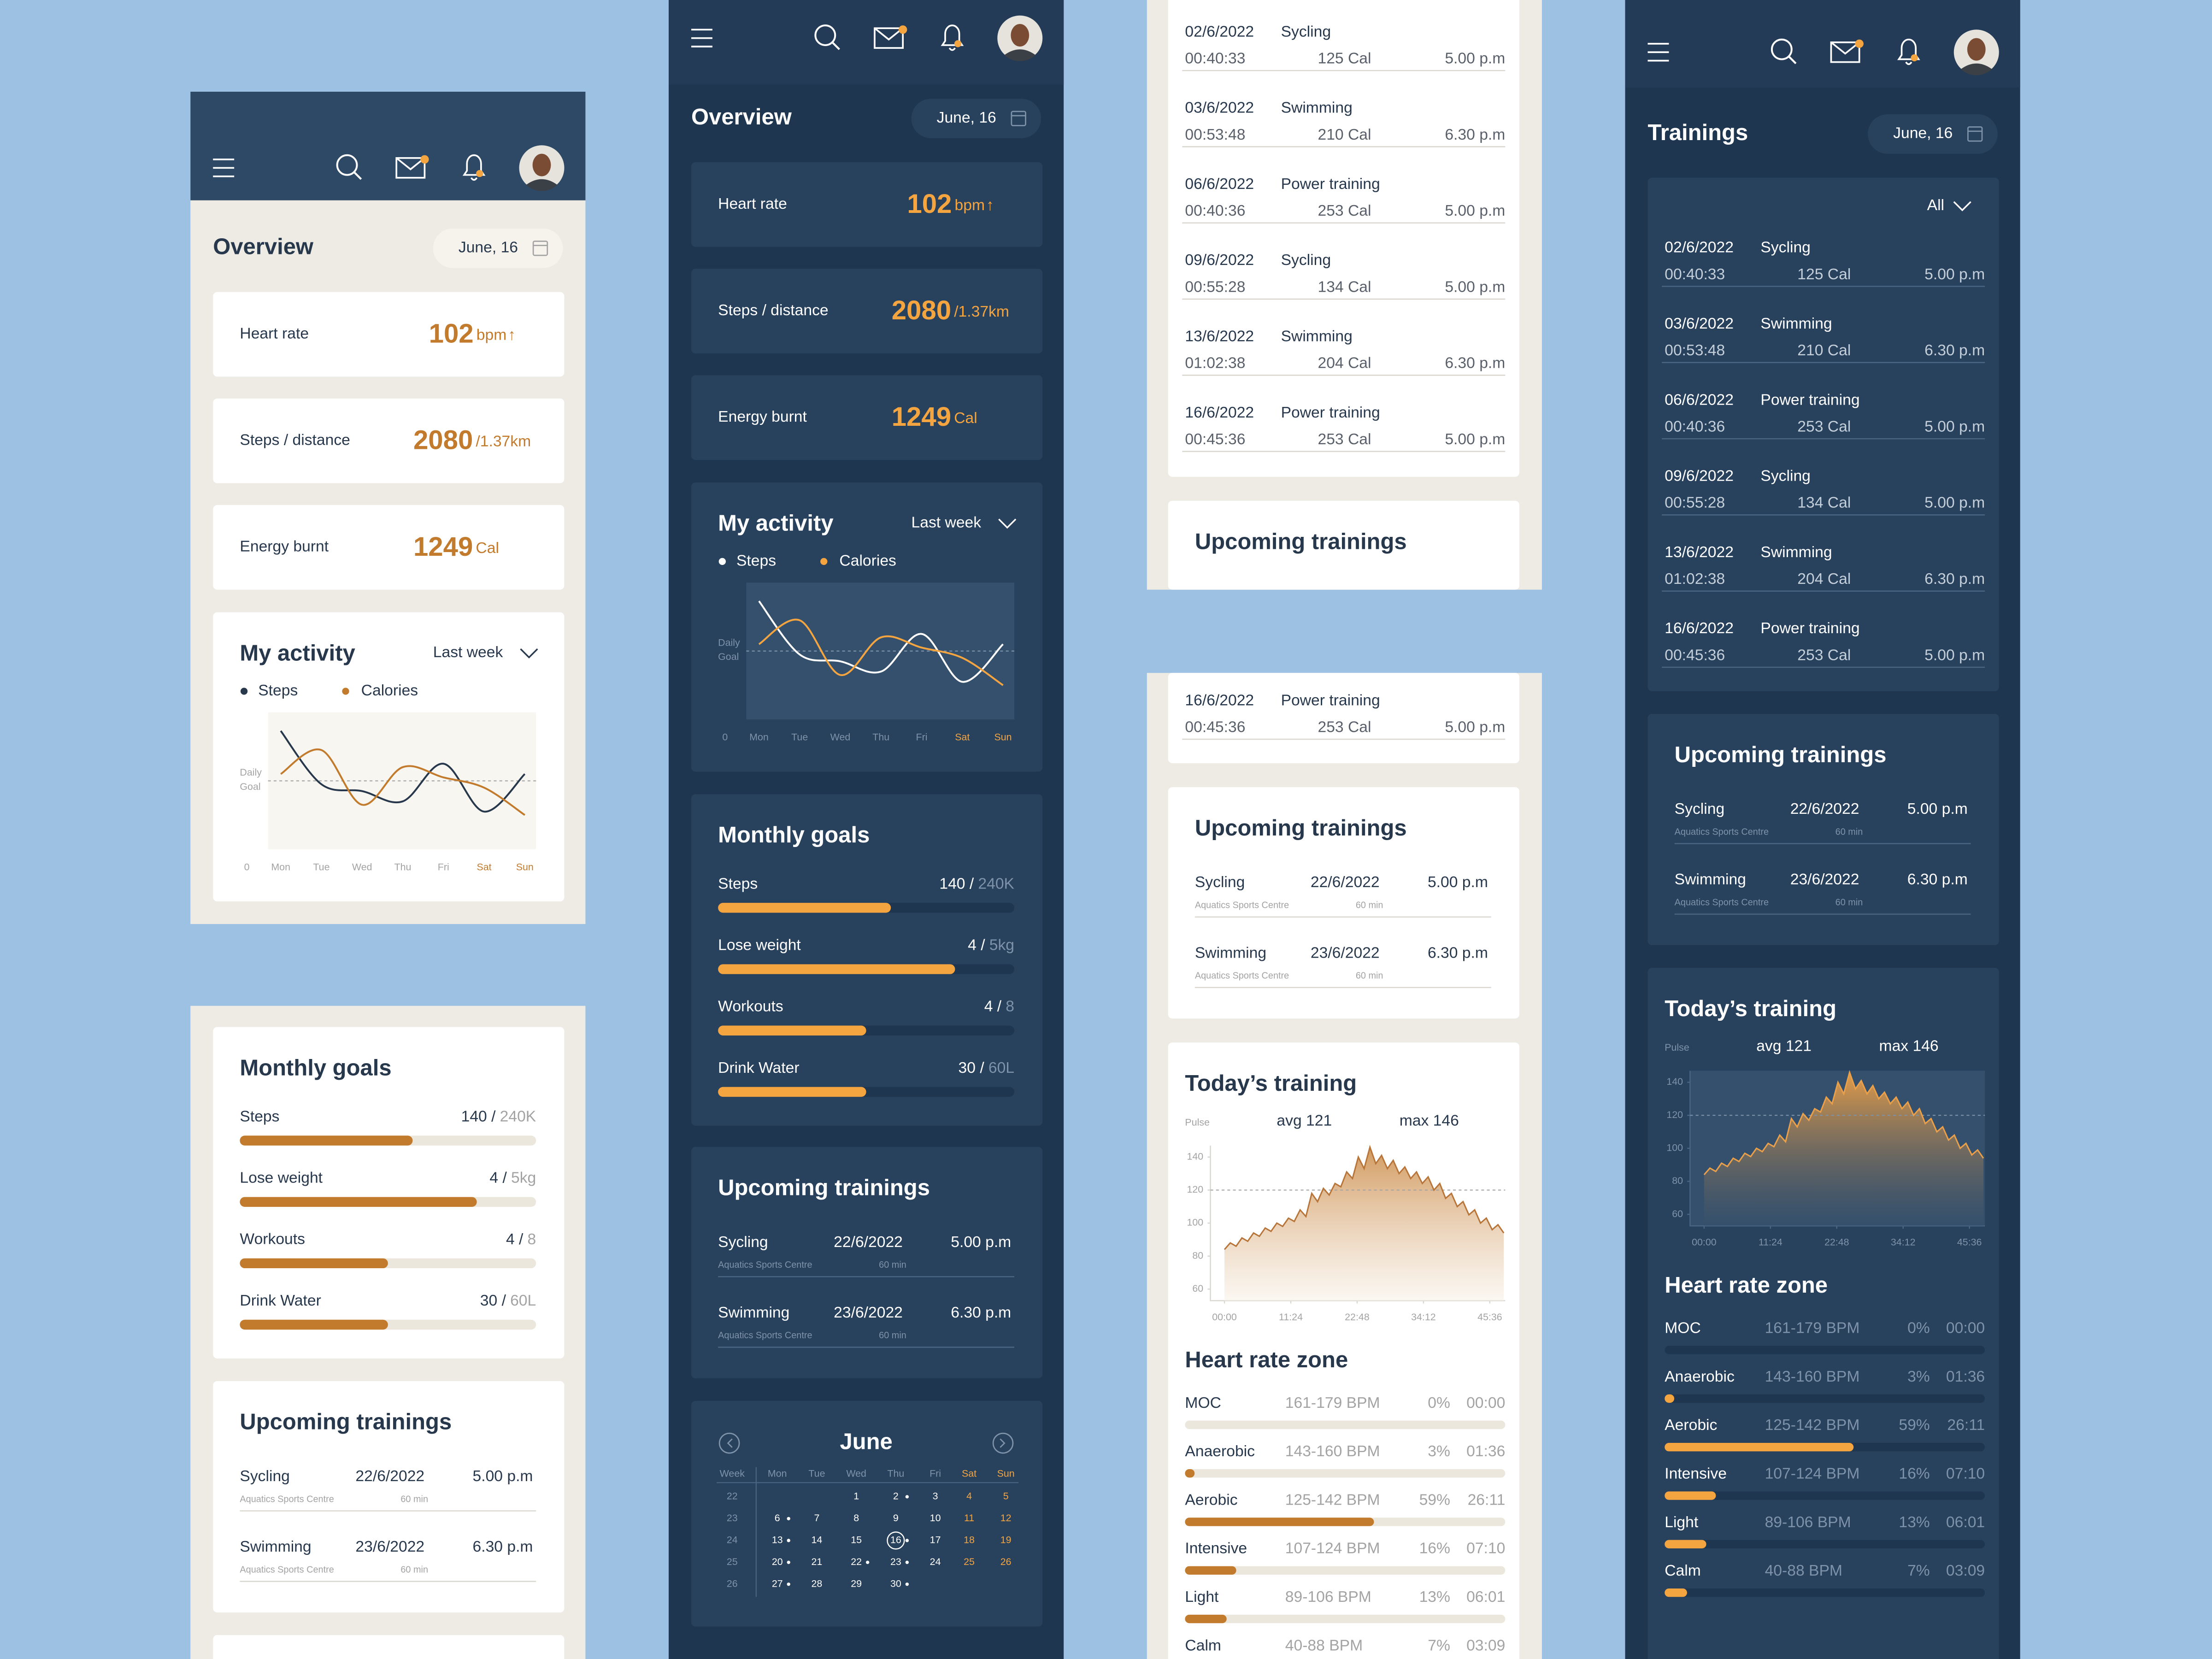  Describe the element at coordinates (762, 416) in the screenshot. I see `metric-label: Energy burnt` at that location.